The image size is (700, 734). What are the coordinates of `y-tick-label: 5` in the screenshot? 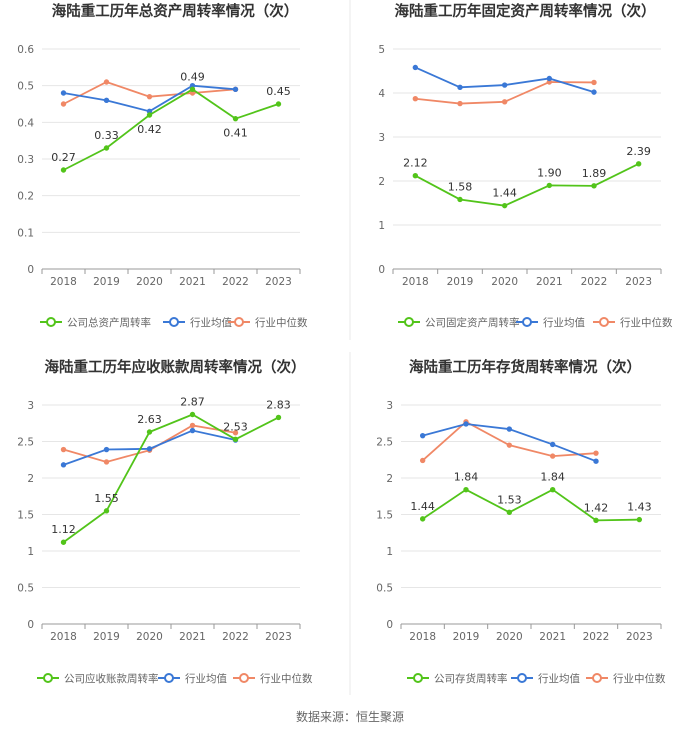 It's located at (381, 50).